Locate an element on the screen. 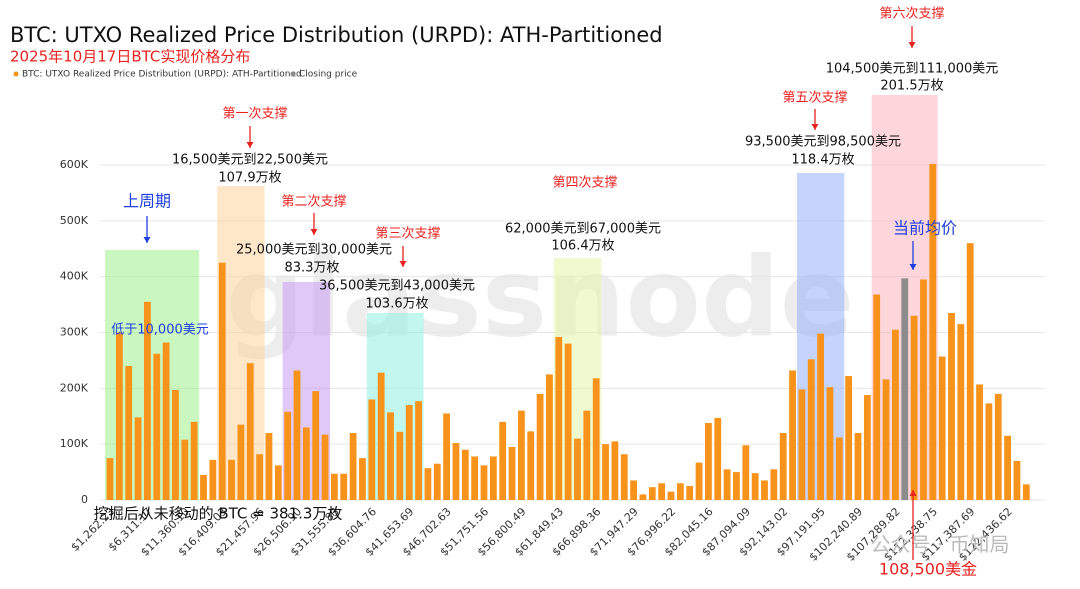  annotation: 107.9万枚 is located at coordinates (249, 178).